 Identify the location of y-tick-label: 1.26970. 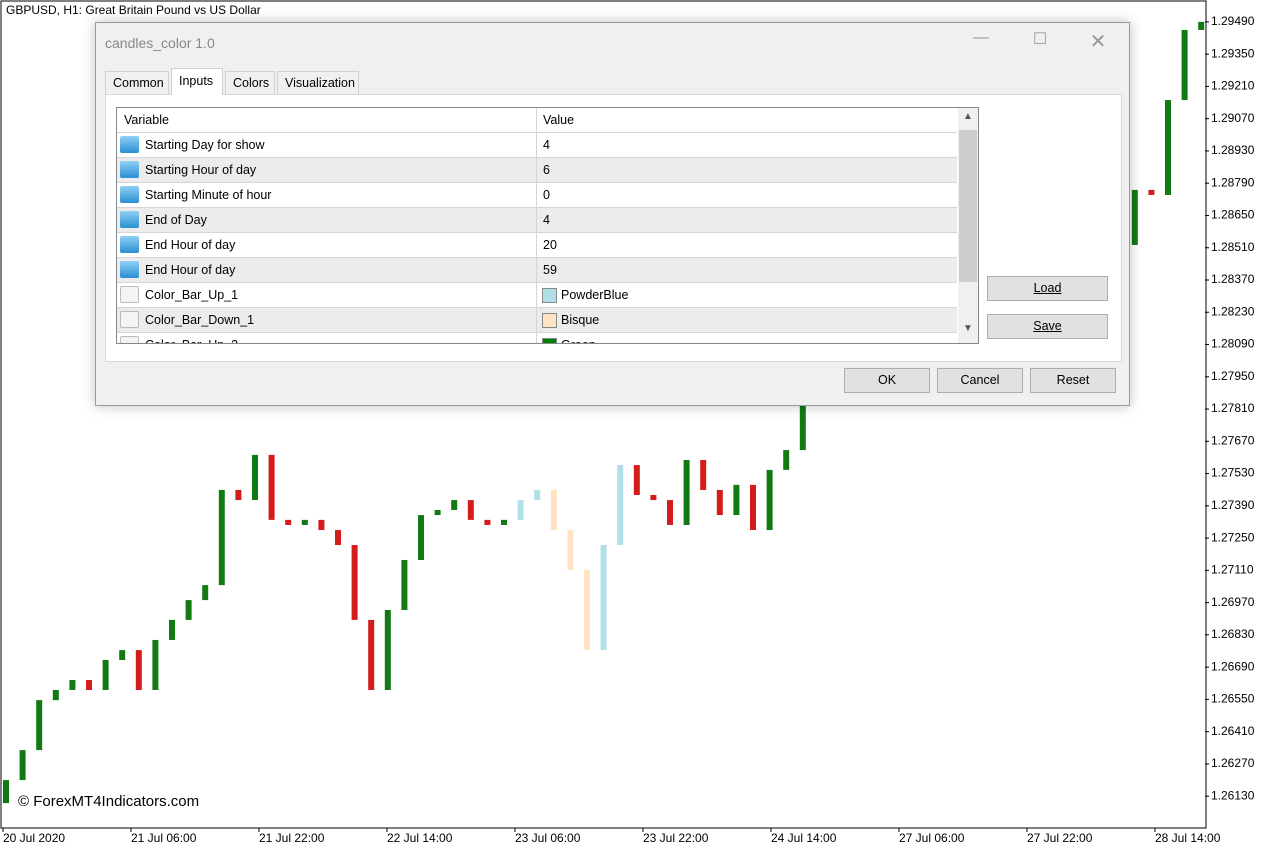
(1233, 602).